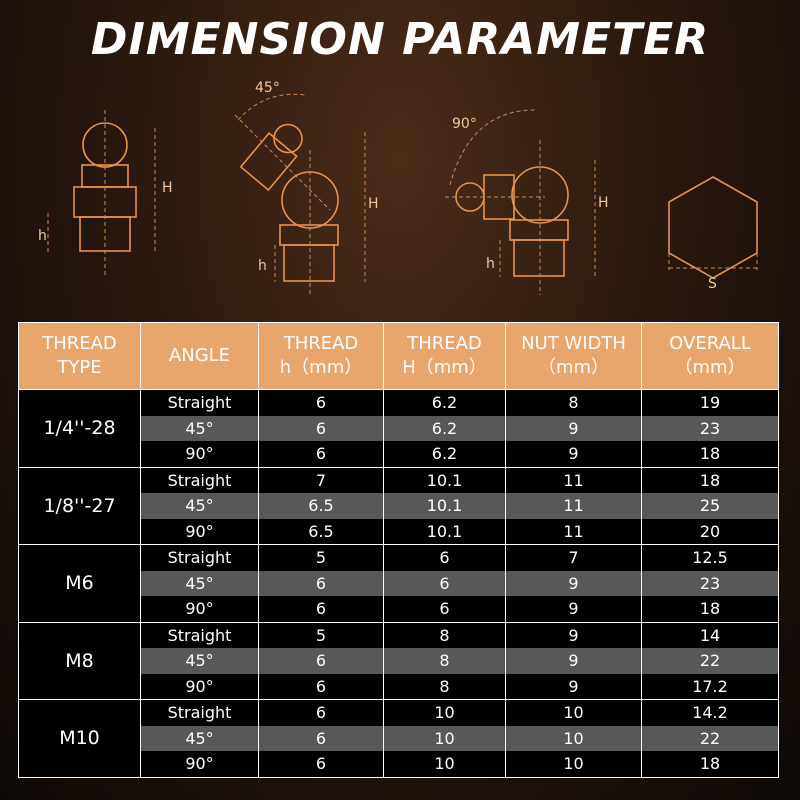  I want to click on table-cell: 25, so click(710, 506).